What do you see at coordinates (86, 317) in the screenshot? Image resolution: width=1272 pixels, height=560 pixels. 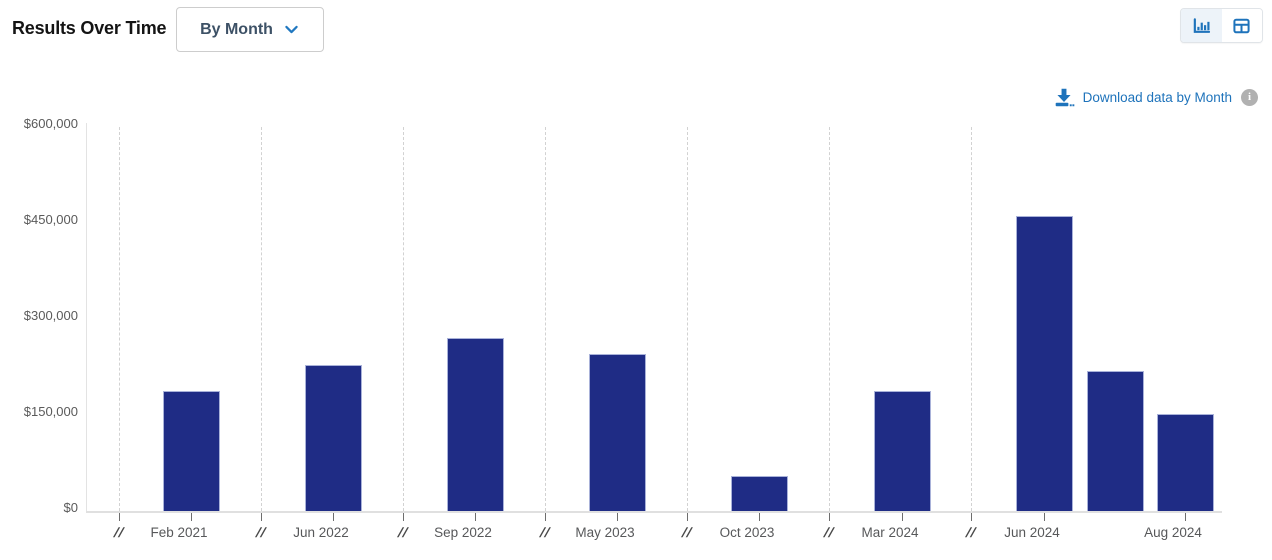 I see `y-axis-line` at bounding box center [86, 317].